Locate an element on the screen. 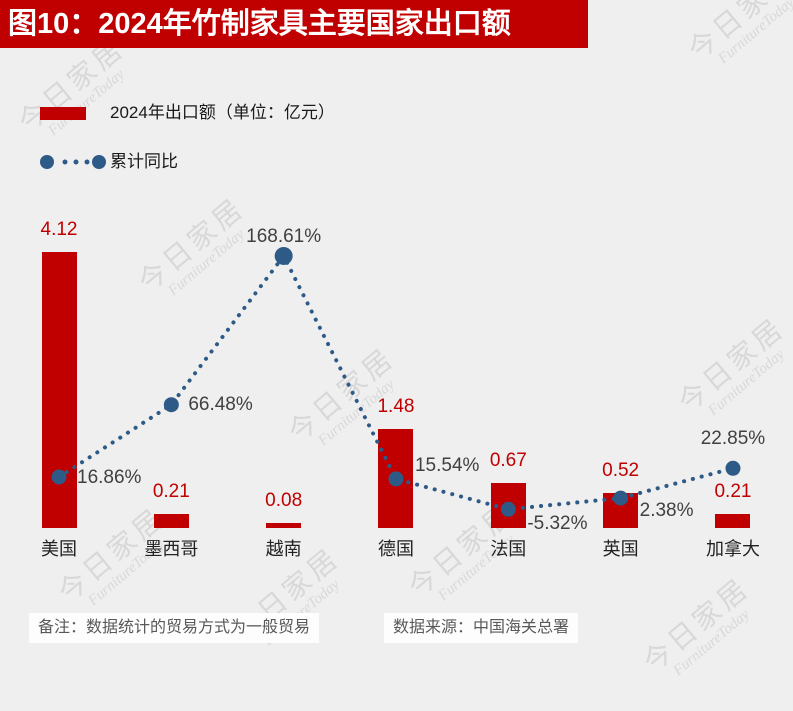  category-label: 墨西哥 is located at coordinates (171, 549).